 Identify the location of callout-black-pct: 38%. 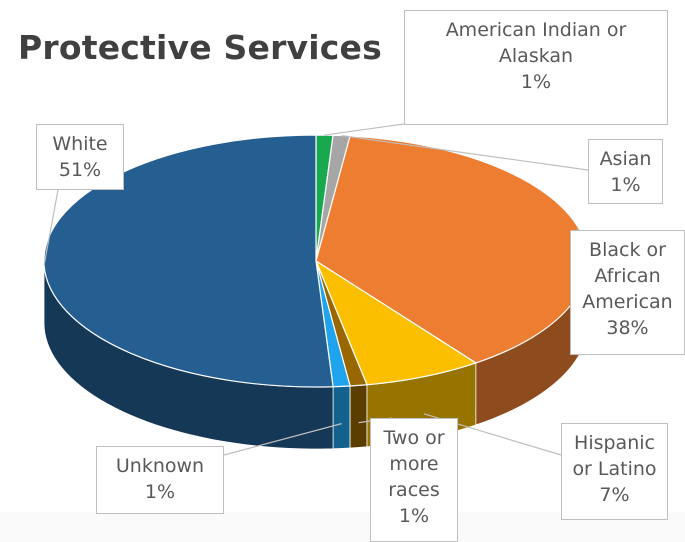
(627, 328).